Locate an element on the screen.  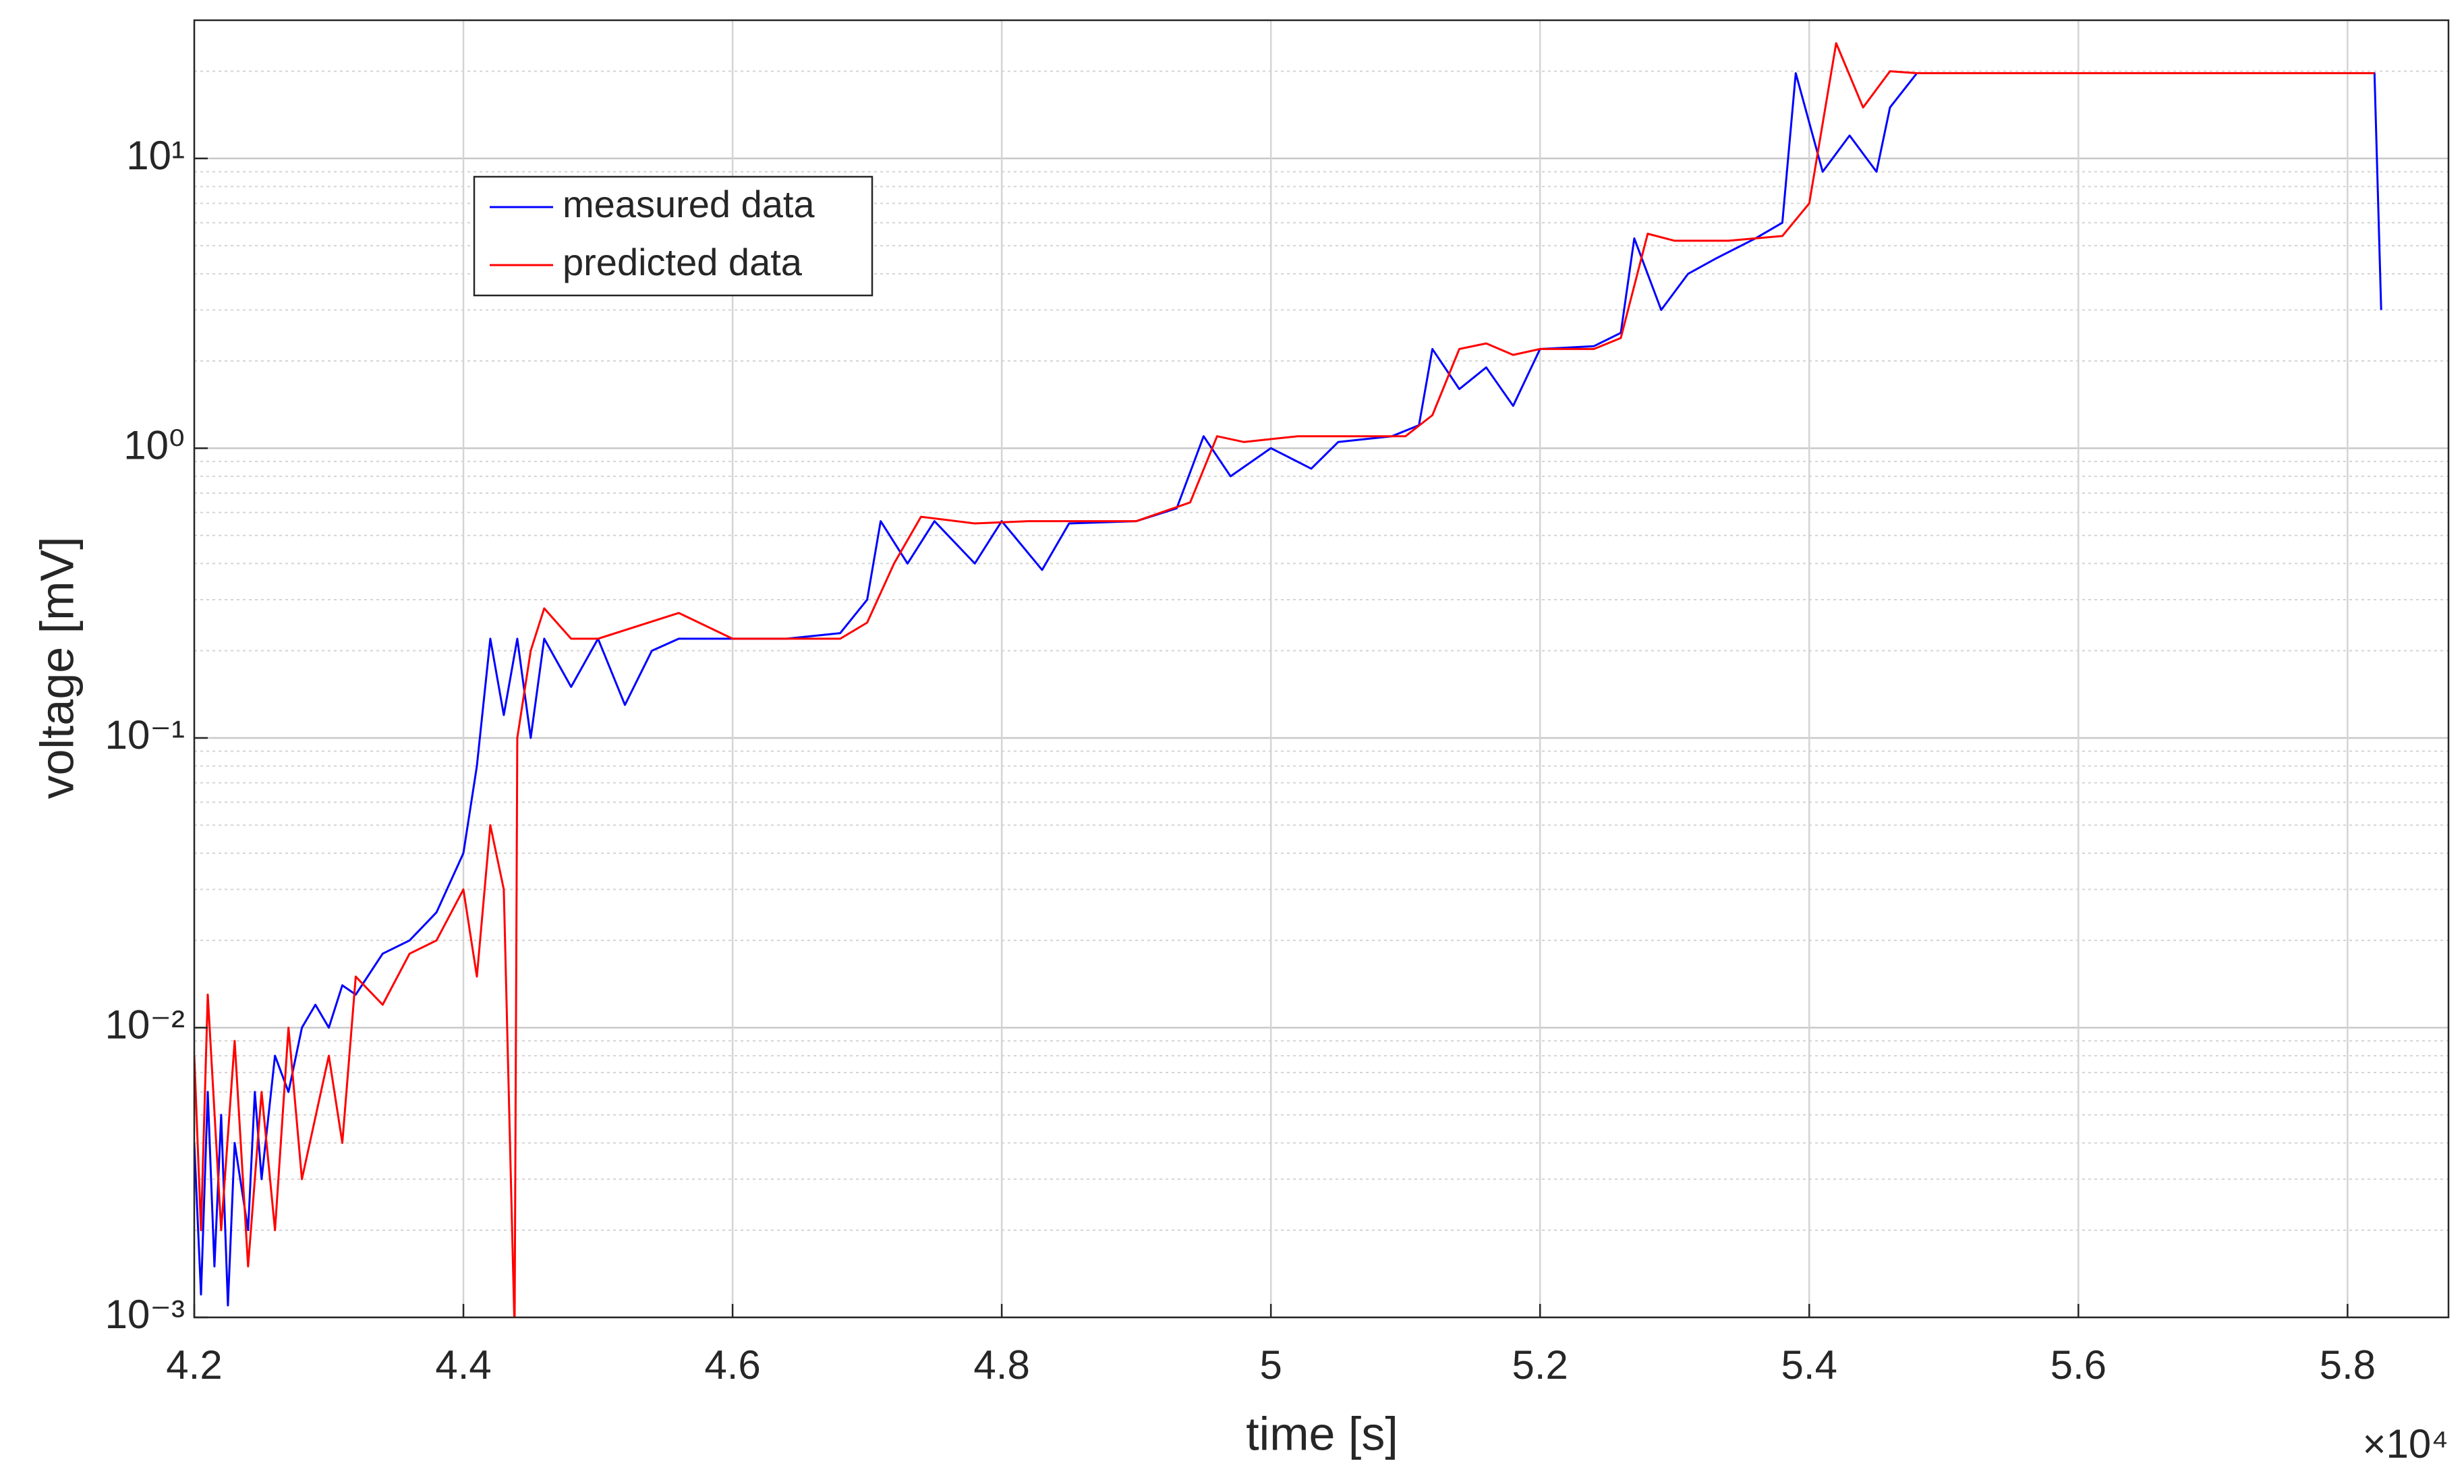
x-tick-label: 4.4 is located at coordinates (463, 1365).